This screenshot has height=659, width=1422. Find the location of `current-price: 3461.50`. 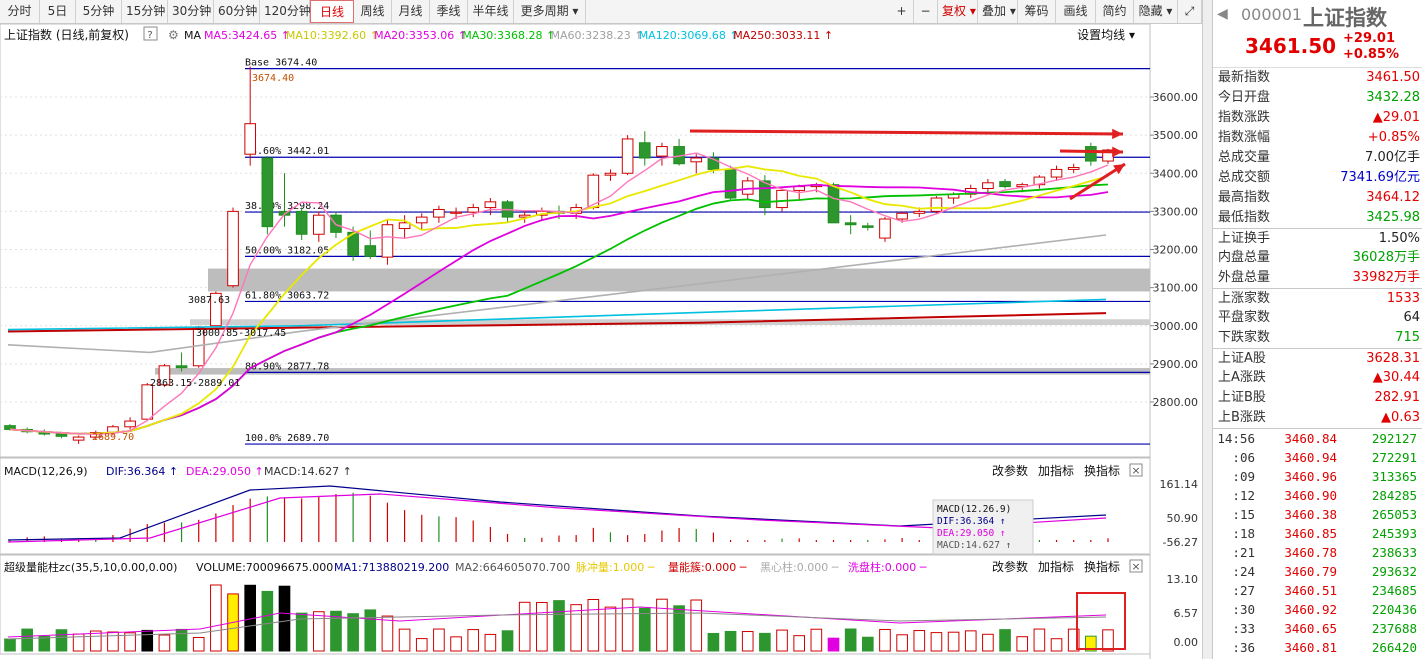

current-price: 3461.50 is located at coordinates (1291, 46).